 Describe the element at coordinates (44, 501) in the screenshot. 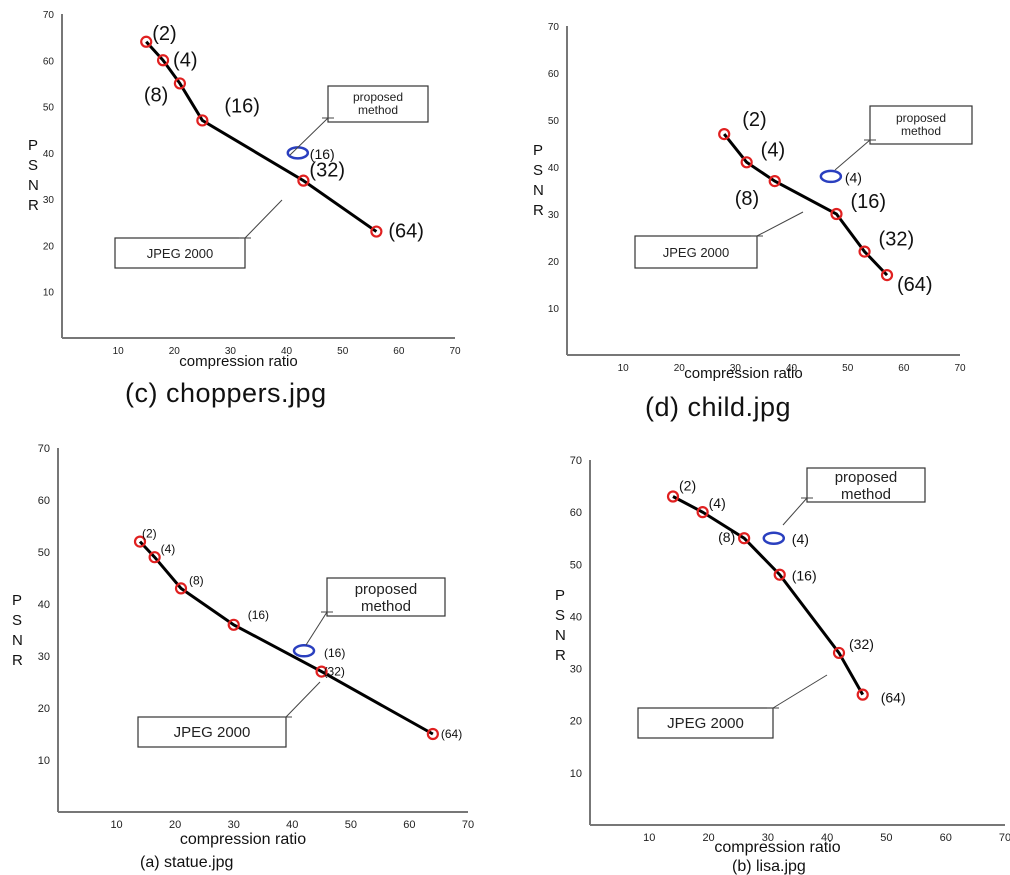

I see `y-tick-label: 60` at that location.